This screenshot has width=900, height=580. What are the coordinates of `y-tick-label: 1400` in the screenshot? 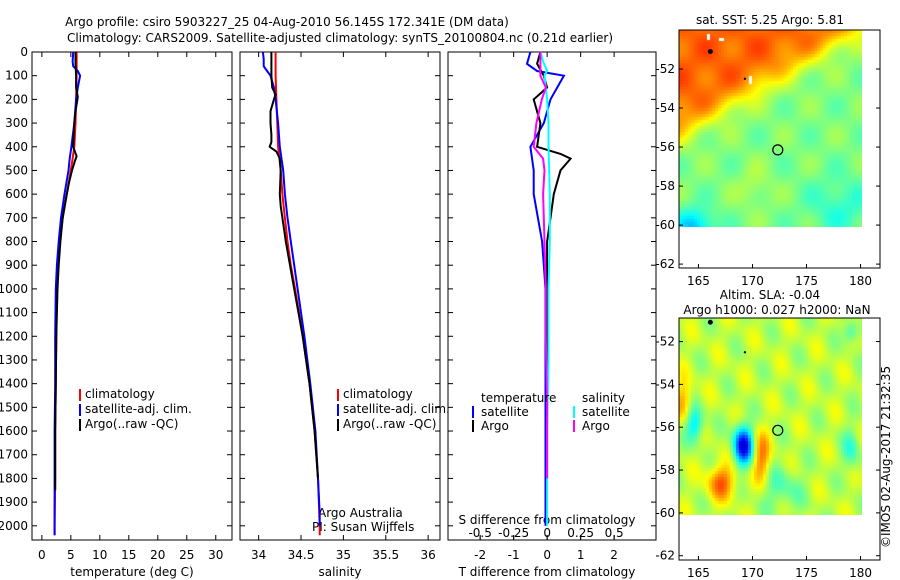 It's located at (14, 384).